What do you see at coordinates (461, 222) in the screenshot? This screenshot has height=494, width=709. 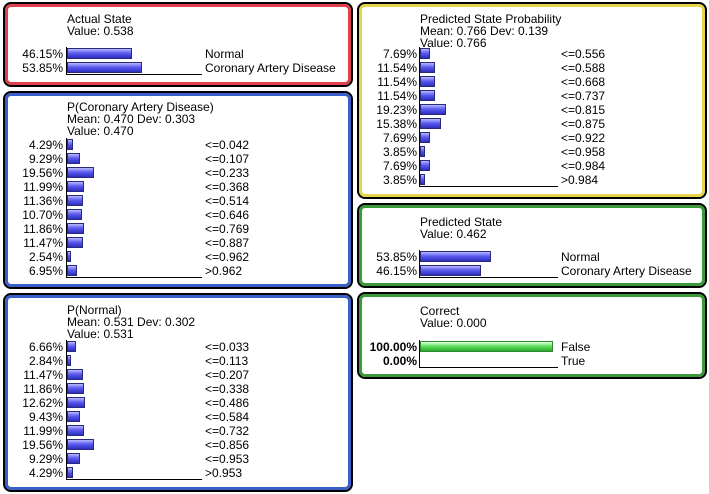 I see `node-title: Predicted State` at bounding box center [461, 222].